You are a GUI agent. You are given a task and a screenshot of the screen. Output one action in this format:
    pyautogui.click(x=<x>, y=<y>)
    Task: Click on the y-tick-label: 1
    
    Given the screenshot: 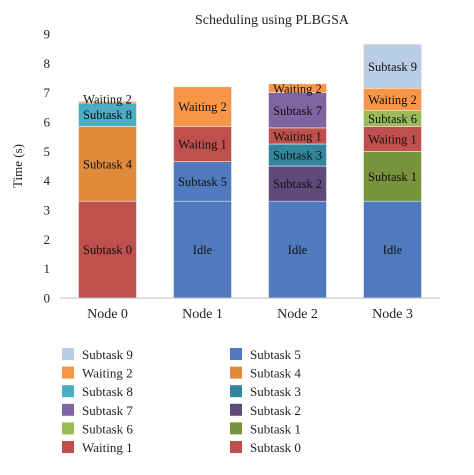 What is the action you would take?
    pyautogui.click(x=47, y=268)
    